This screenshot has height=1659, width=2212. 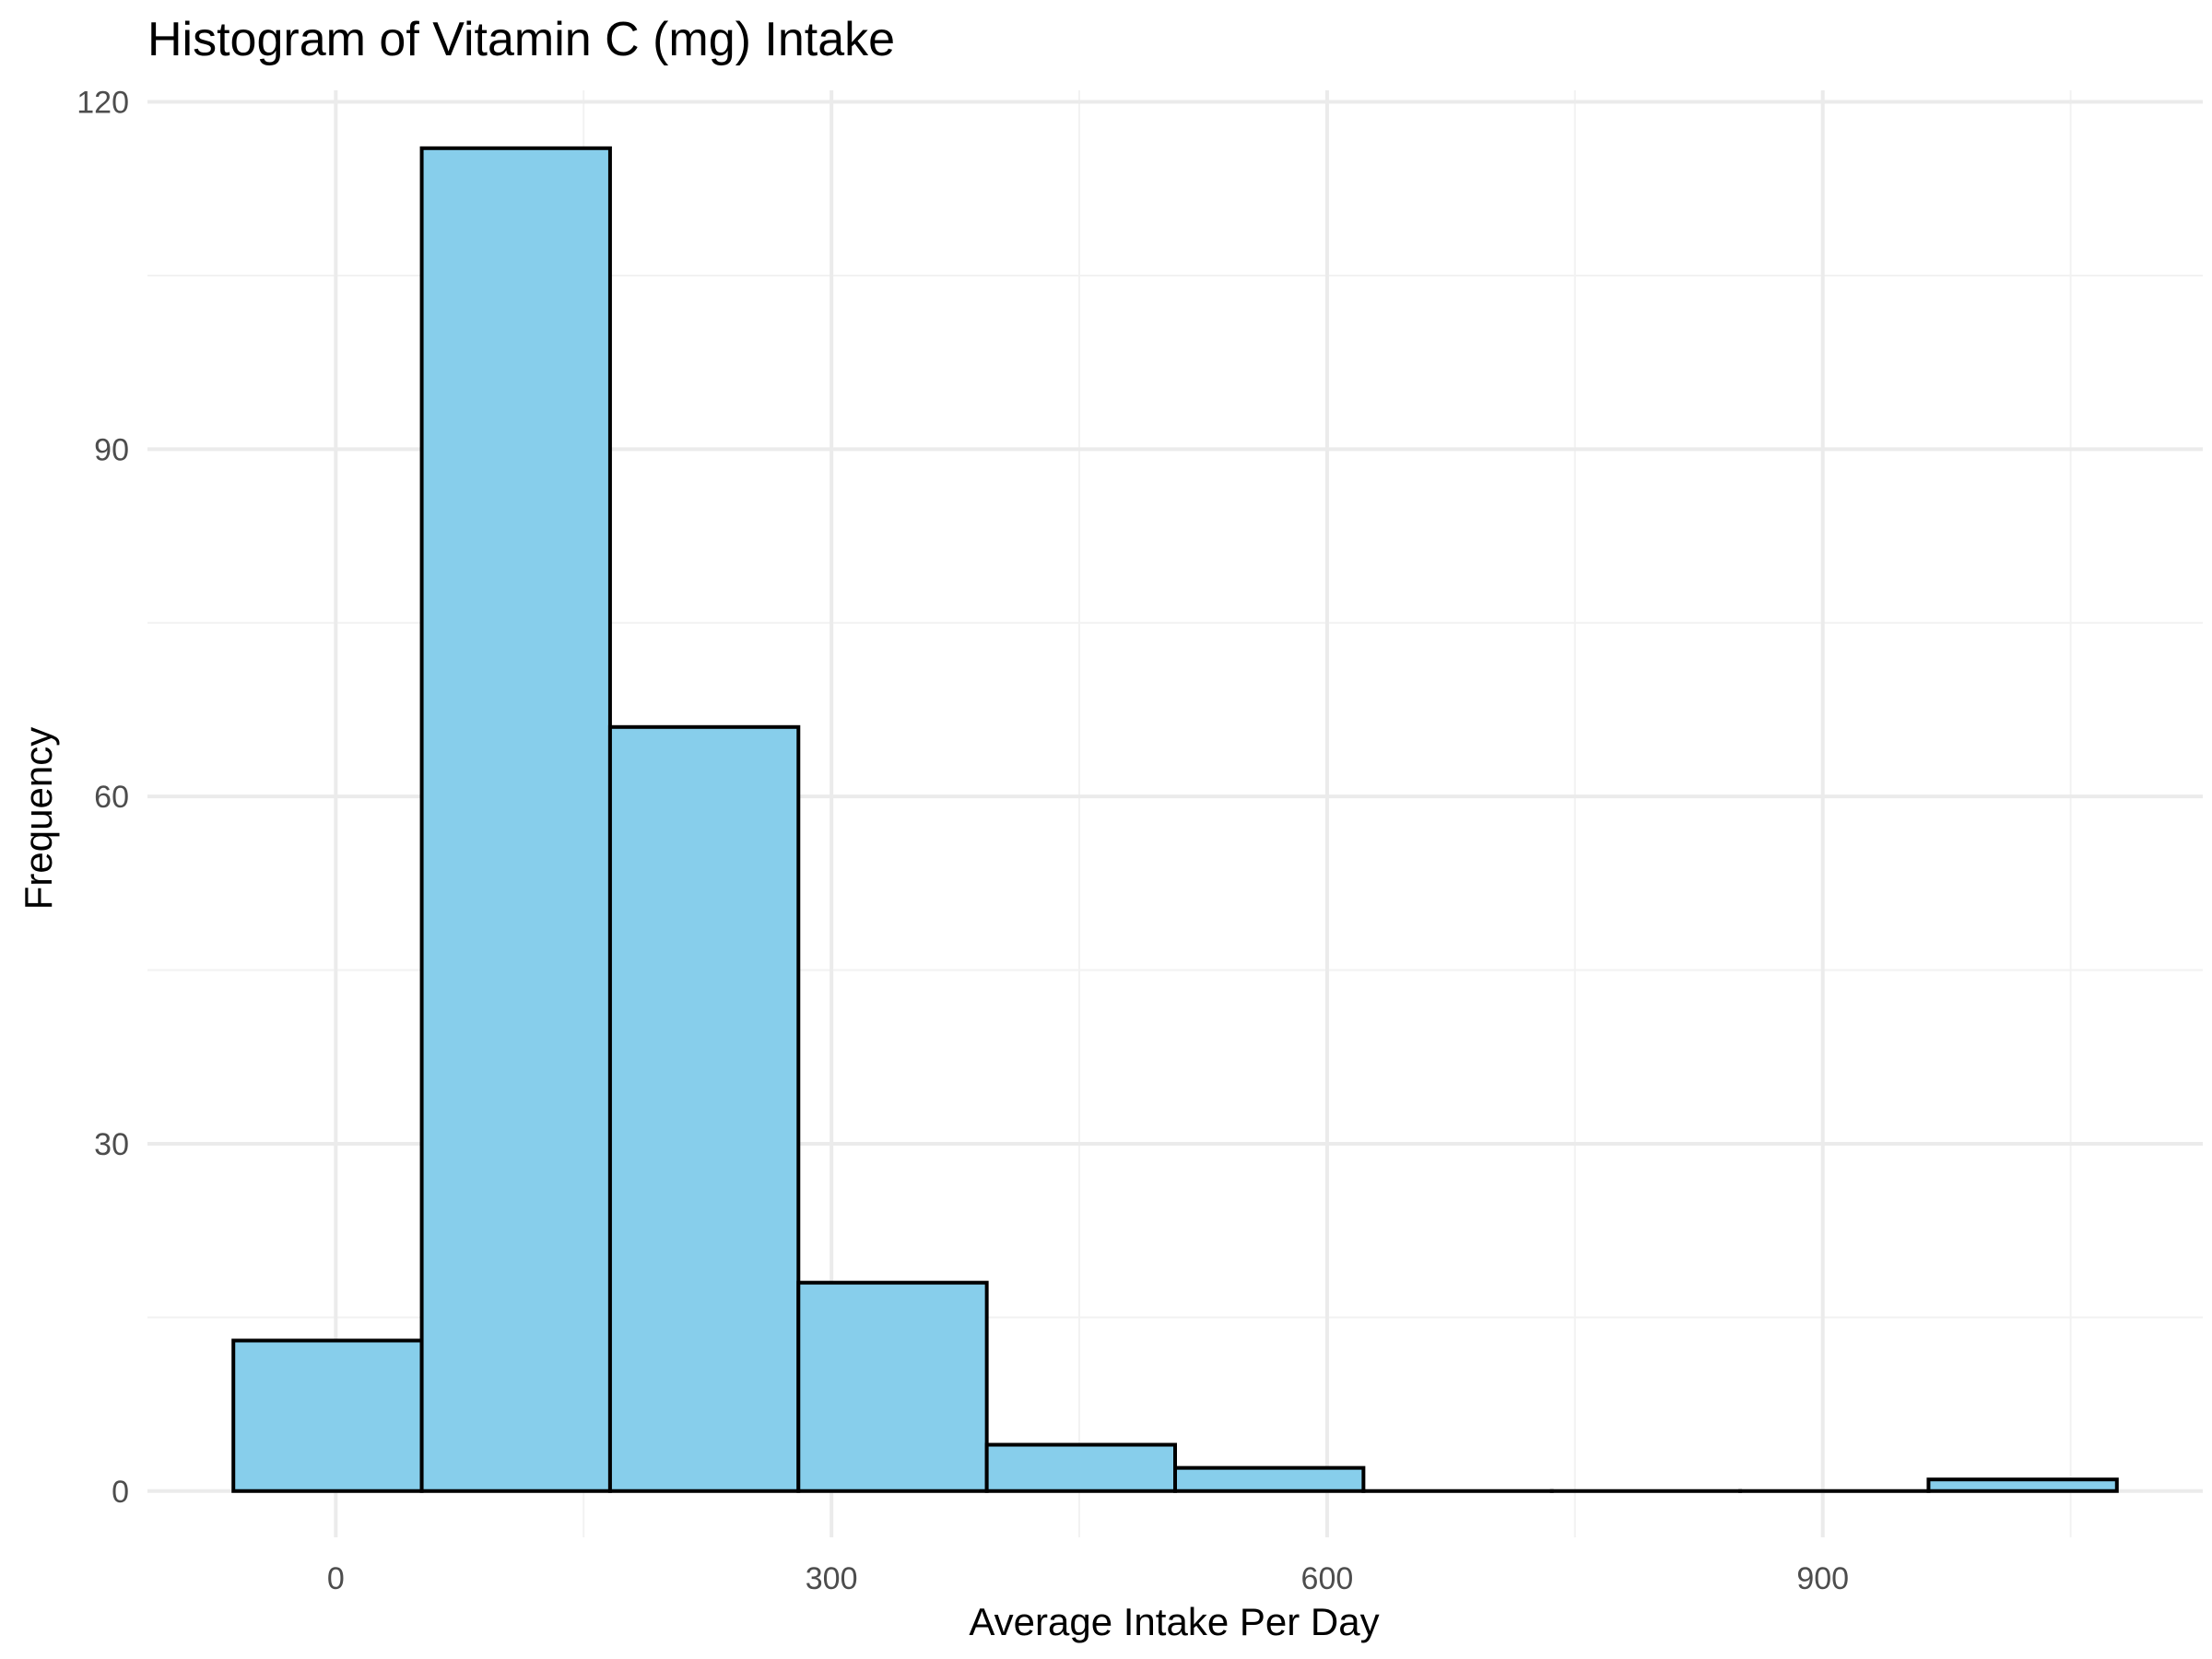 I want to click on y-axis-title: Frequency, so click(x=38, y=818).